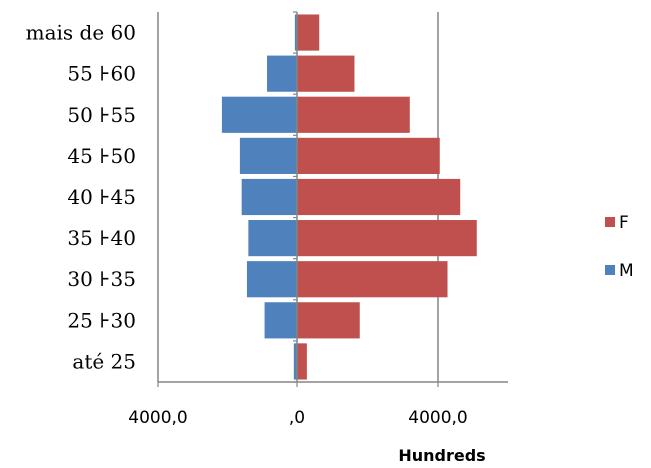  Describe the element at coordinates (101, 197) in the screenshot. I see `category-label-4: 40 ⊦45` at that location.